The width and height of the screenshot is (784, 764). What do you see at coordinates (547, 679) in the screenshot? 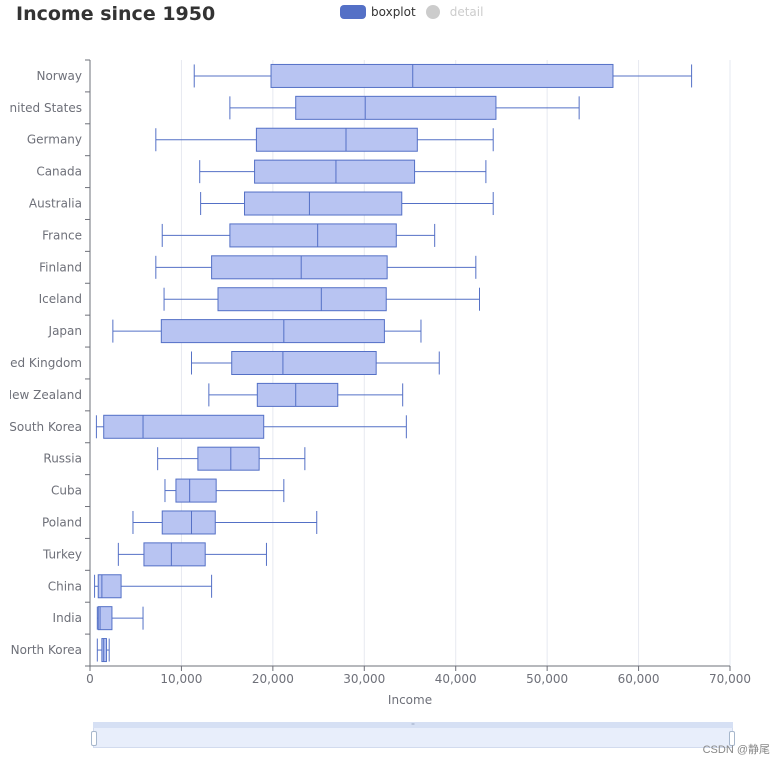
I see `x-tick-label: 50,000` at bounding box center [547, 679].